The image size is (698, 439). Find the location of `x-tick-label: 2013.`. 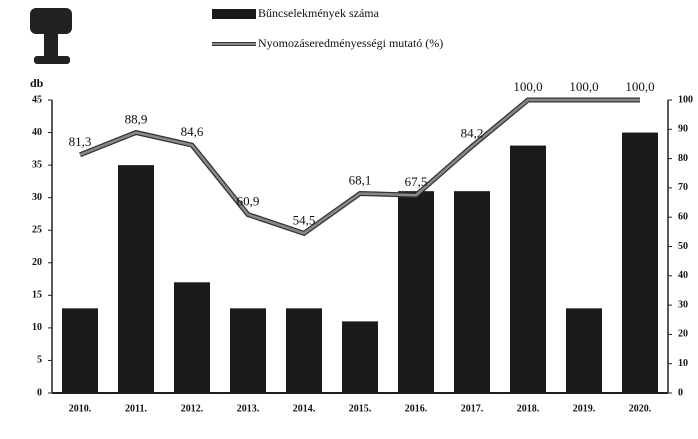

x-tick-label: 2013. is located at coordinates (248, 408).